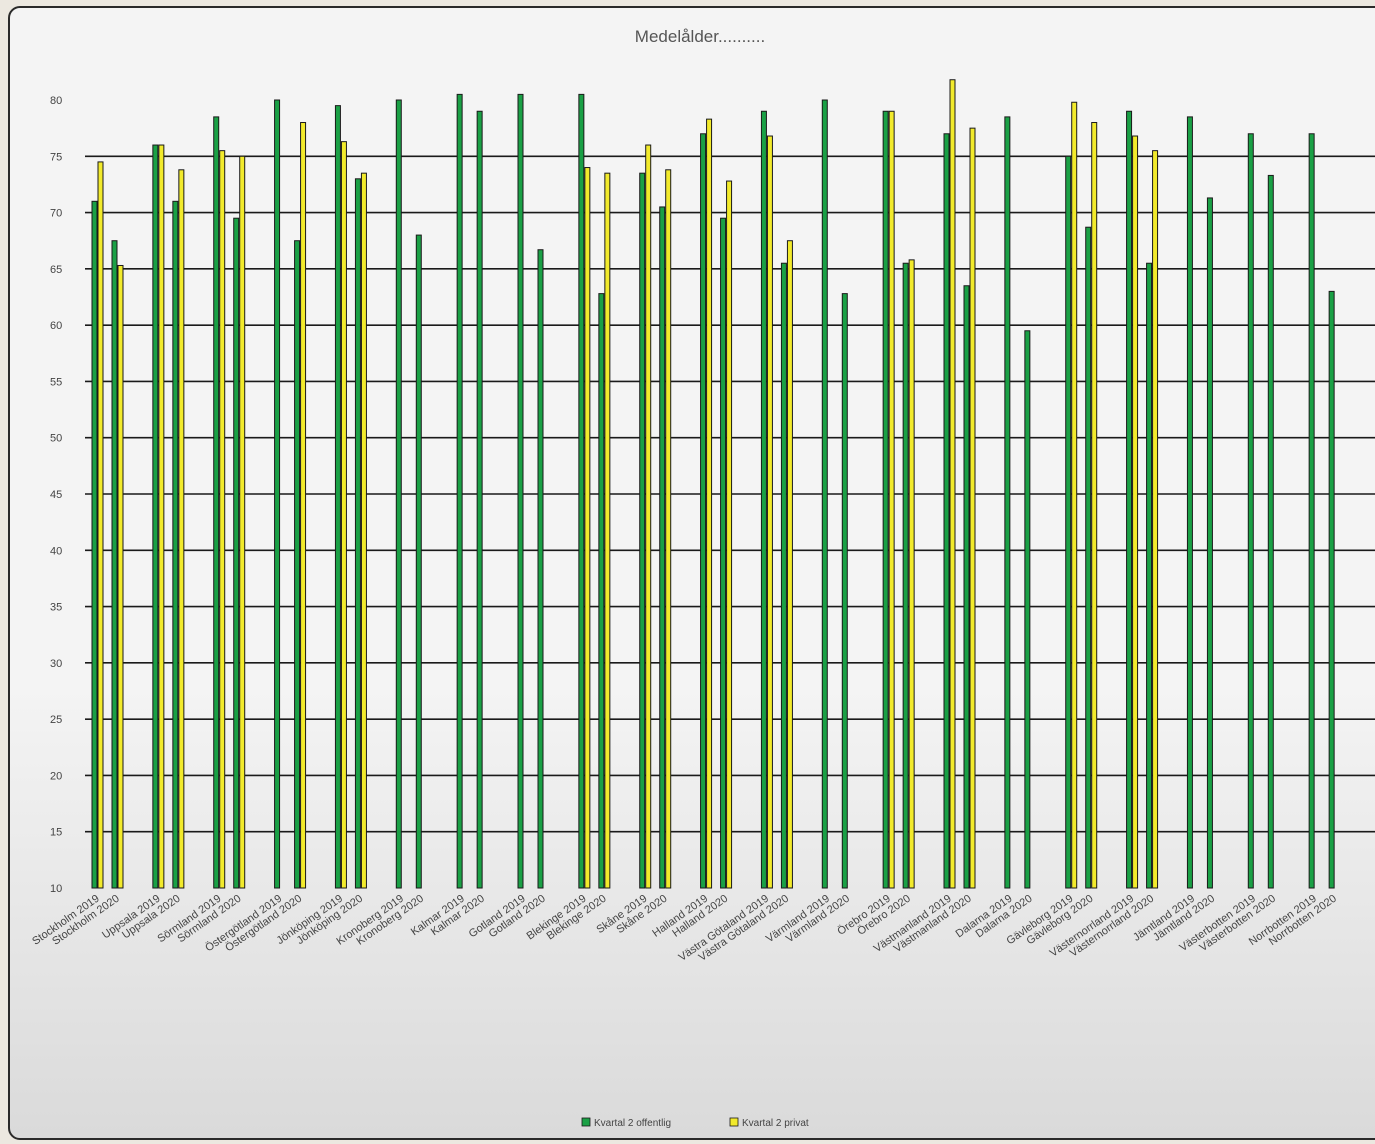 The height and width of the screenshot is (1144, 1375). What do you see at coordinates (56, 889) in the screenshot?
I see `y-tick-label: 10` at bounding box center [56, 889].